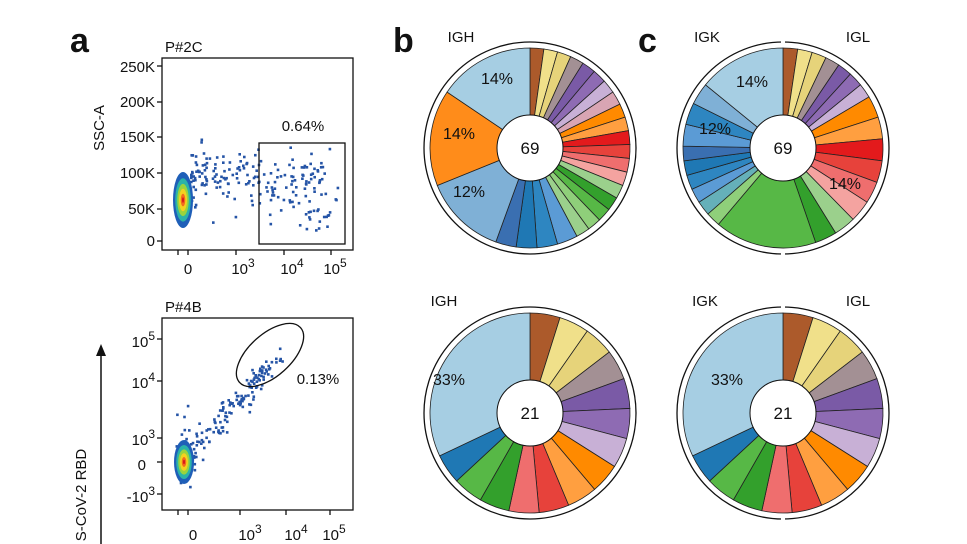  I want to click on slice-percentage: 33%, so click(727, 380).